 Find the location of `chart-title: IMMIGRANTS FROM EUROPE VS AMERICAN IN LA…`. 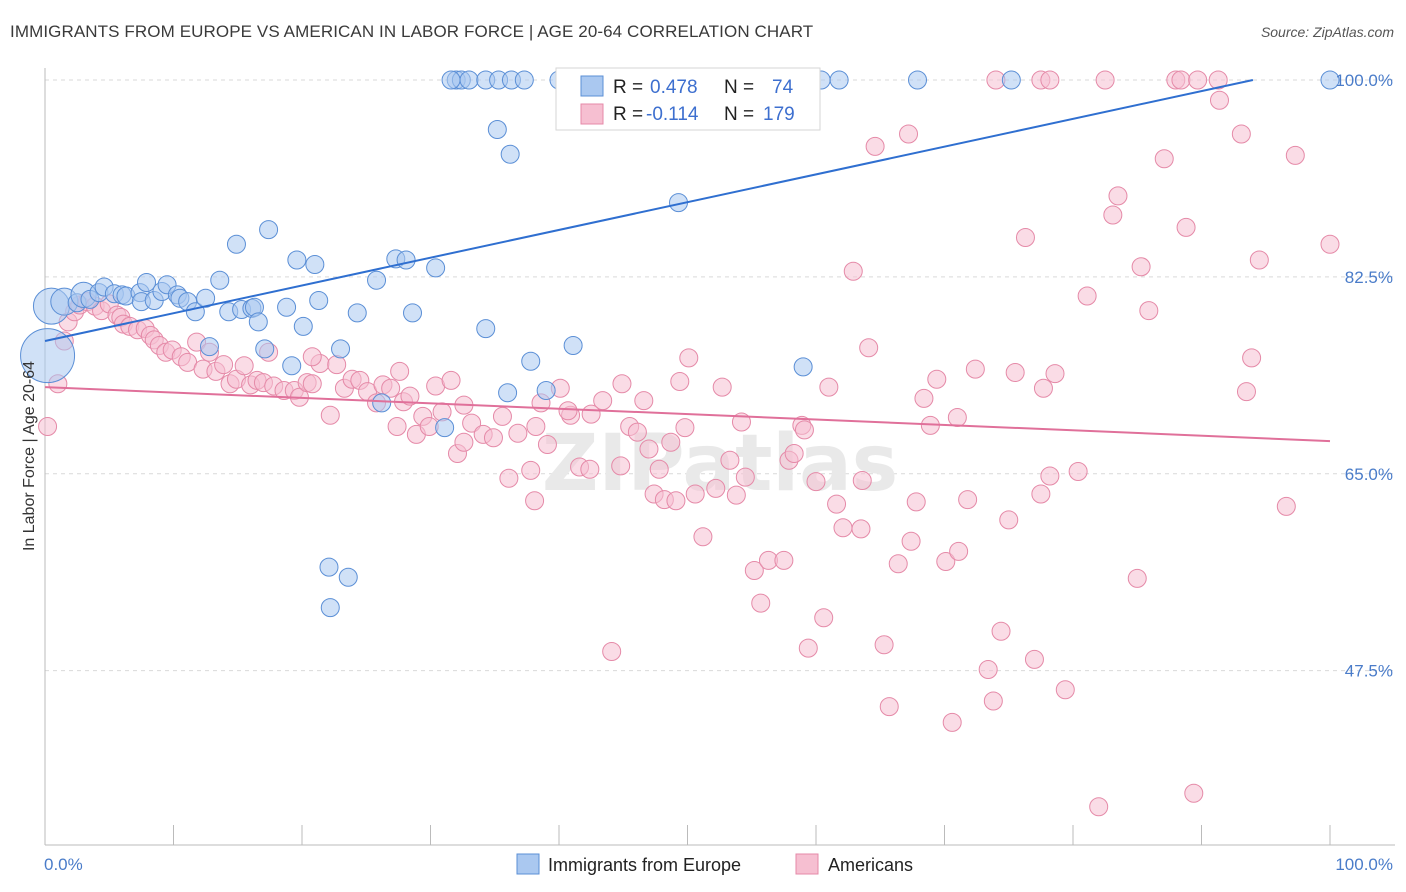

chart-title: IMMIGRANTS FROM EUROPE VS AMERICAN IN LA… is located at coordinates (412, 31).